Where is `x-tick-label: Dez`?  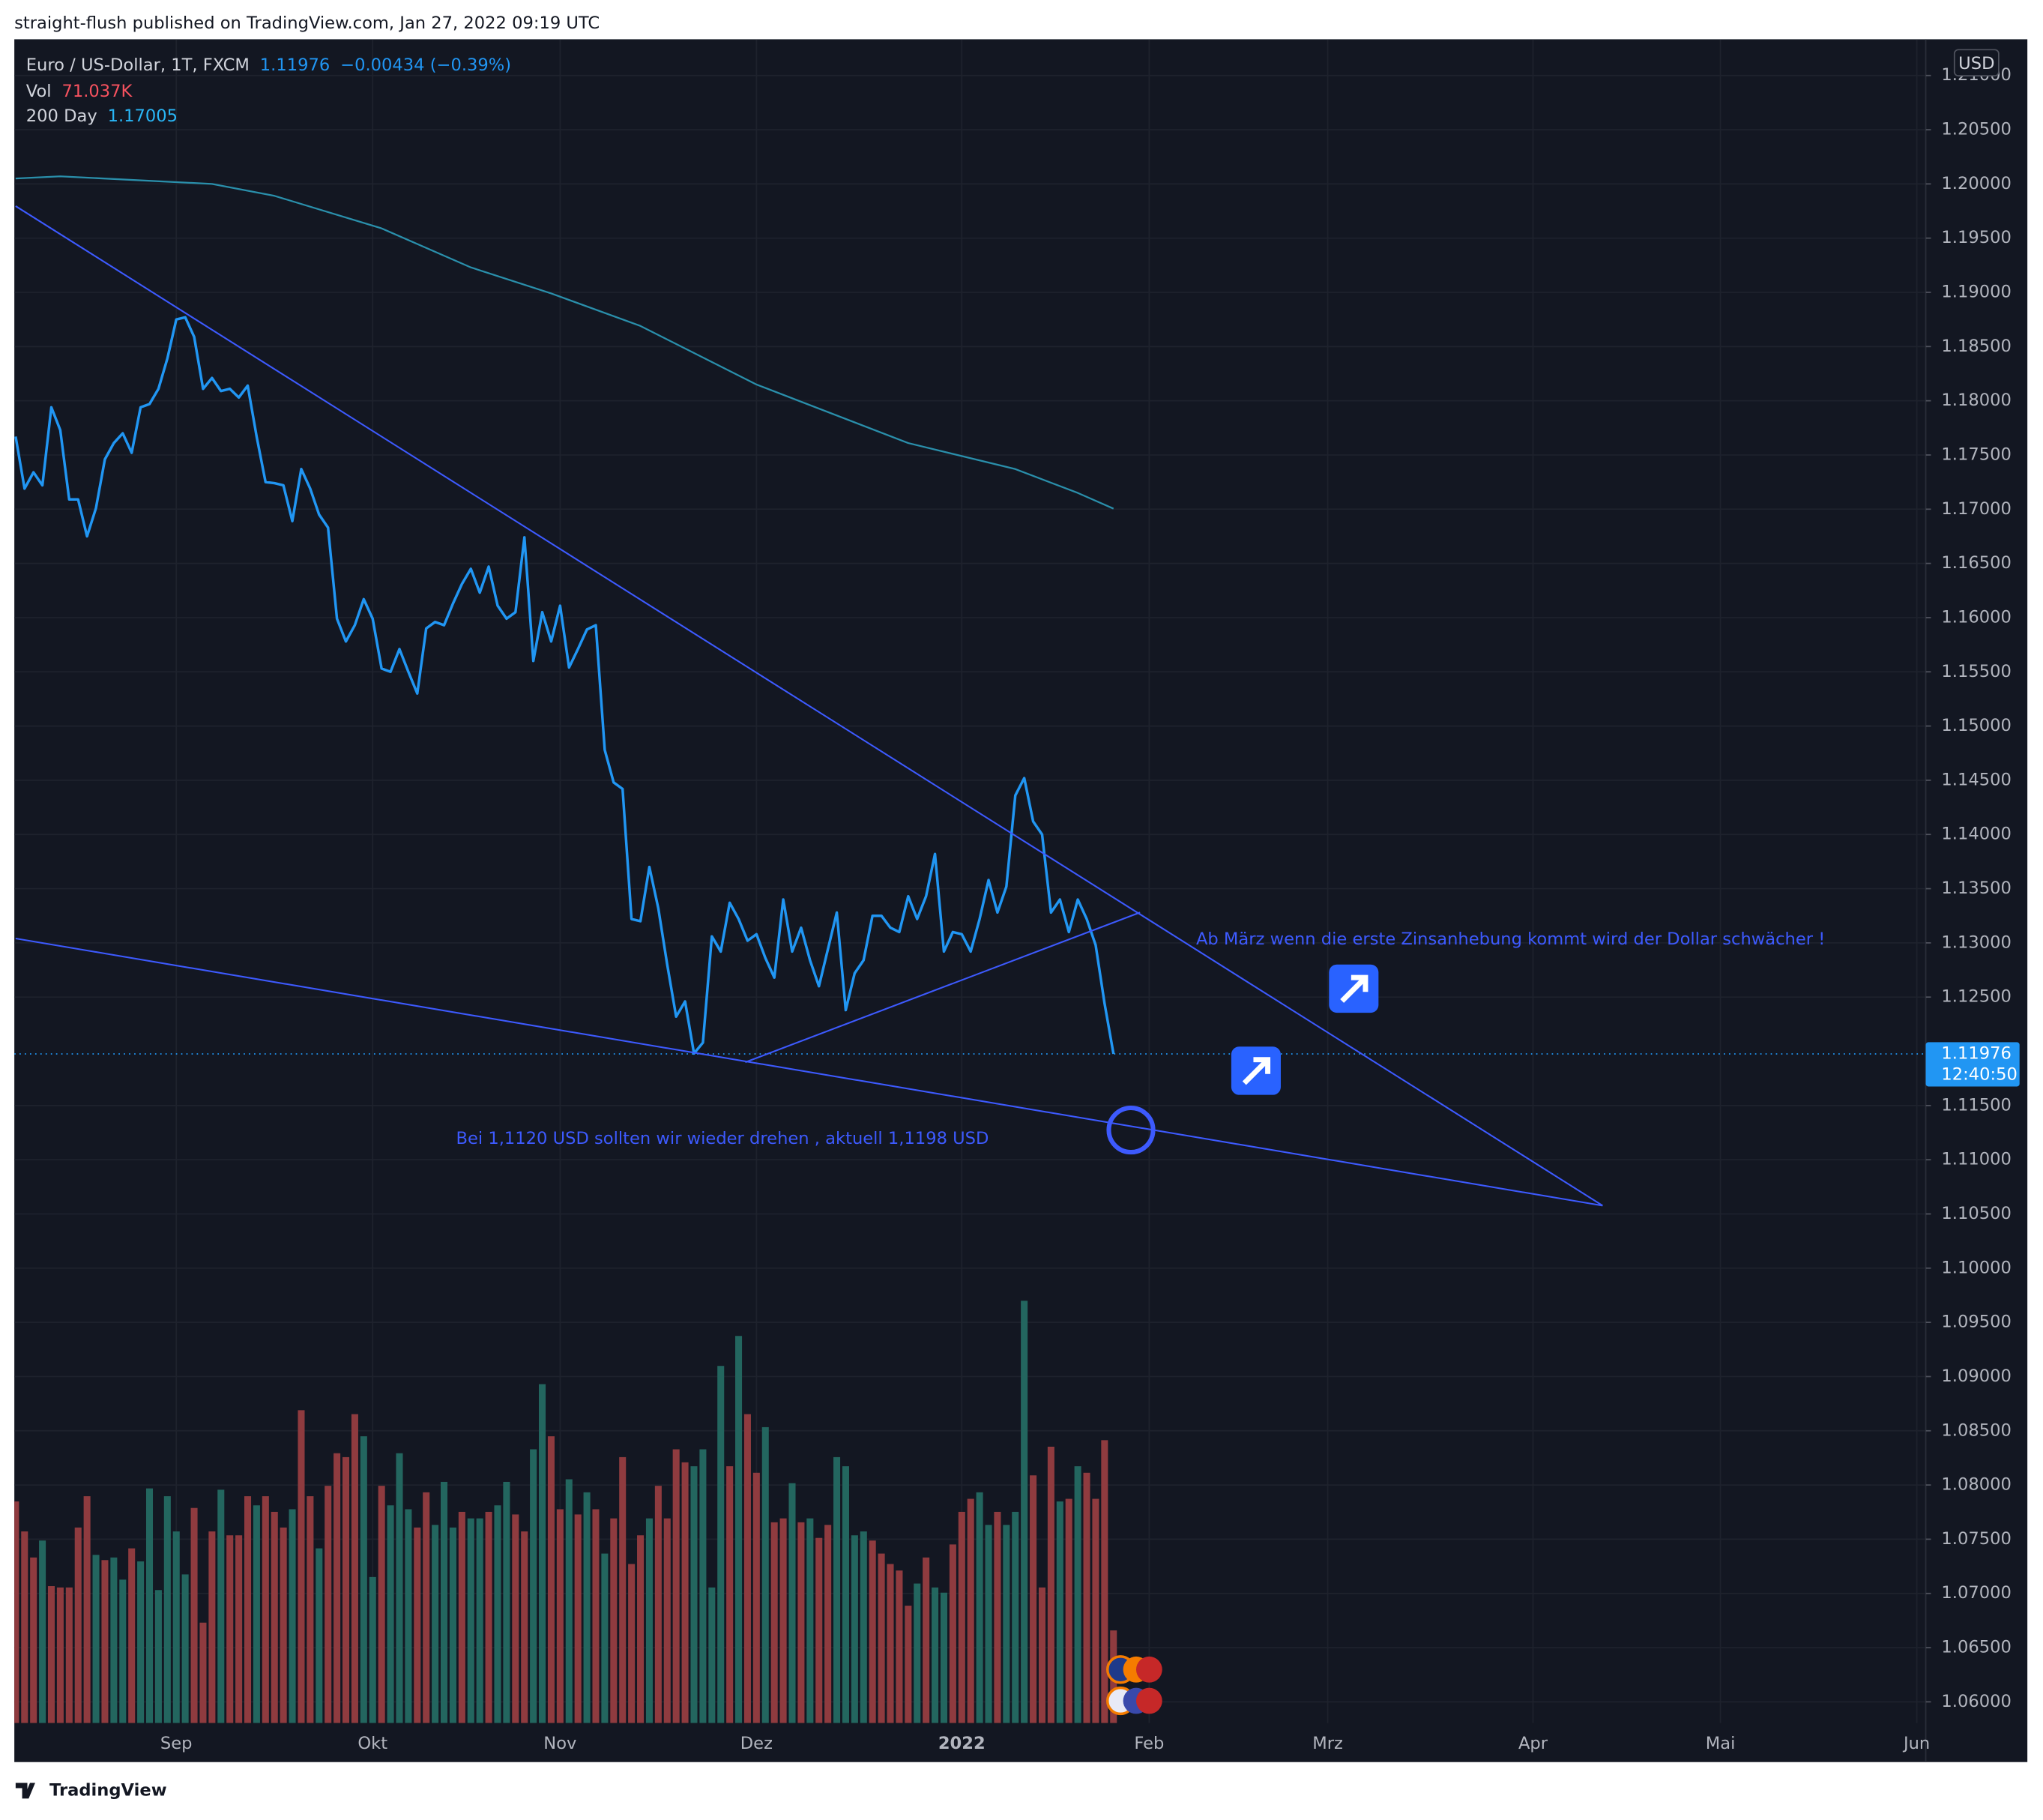
x-tick-label: Dez is located at coordinates (756, 1743).